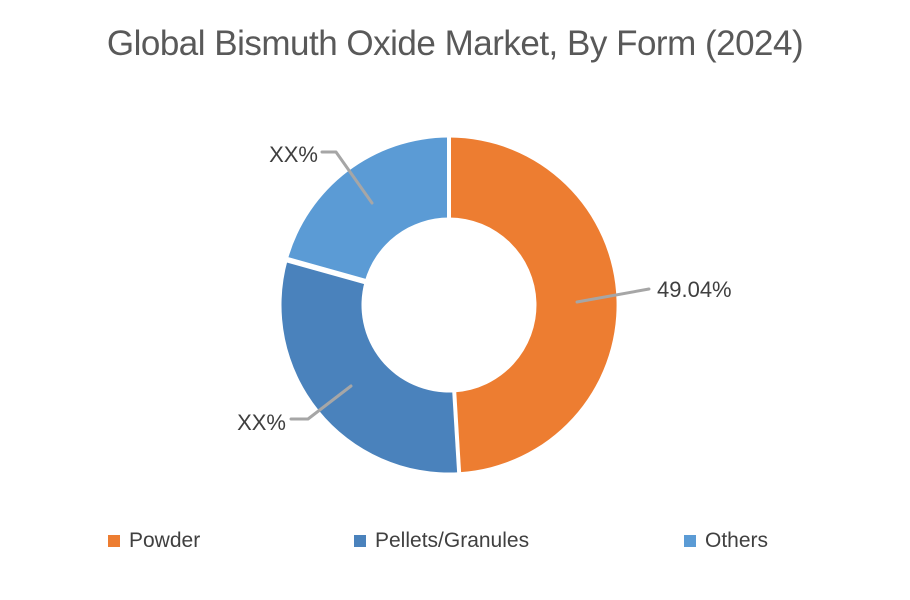  Describe the element at coordinates (368, 209) in the screenshot. I see `pie-slice-others` at that location.